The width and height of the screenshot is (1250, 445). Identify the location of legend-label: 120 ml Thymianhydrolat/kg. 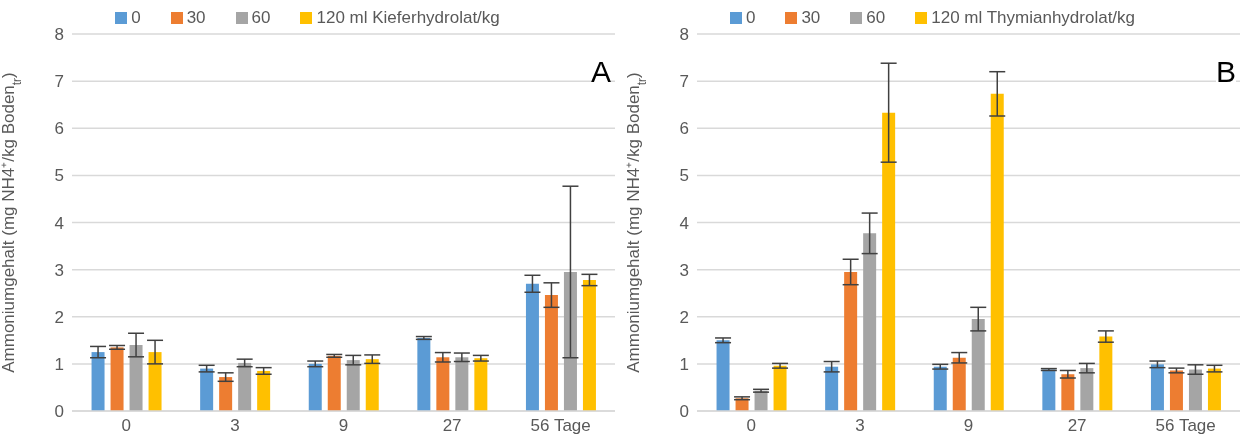
(1033, 18).